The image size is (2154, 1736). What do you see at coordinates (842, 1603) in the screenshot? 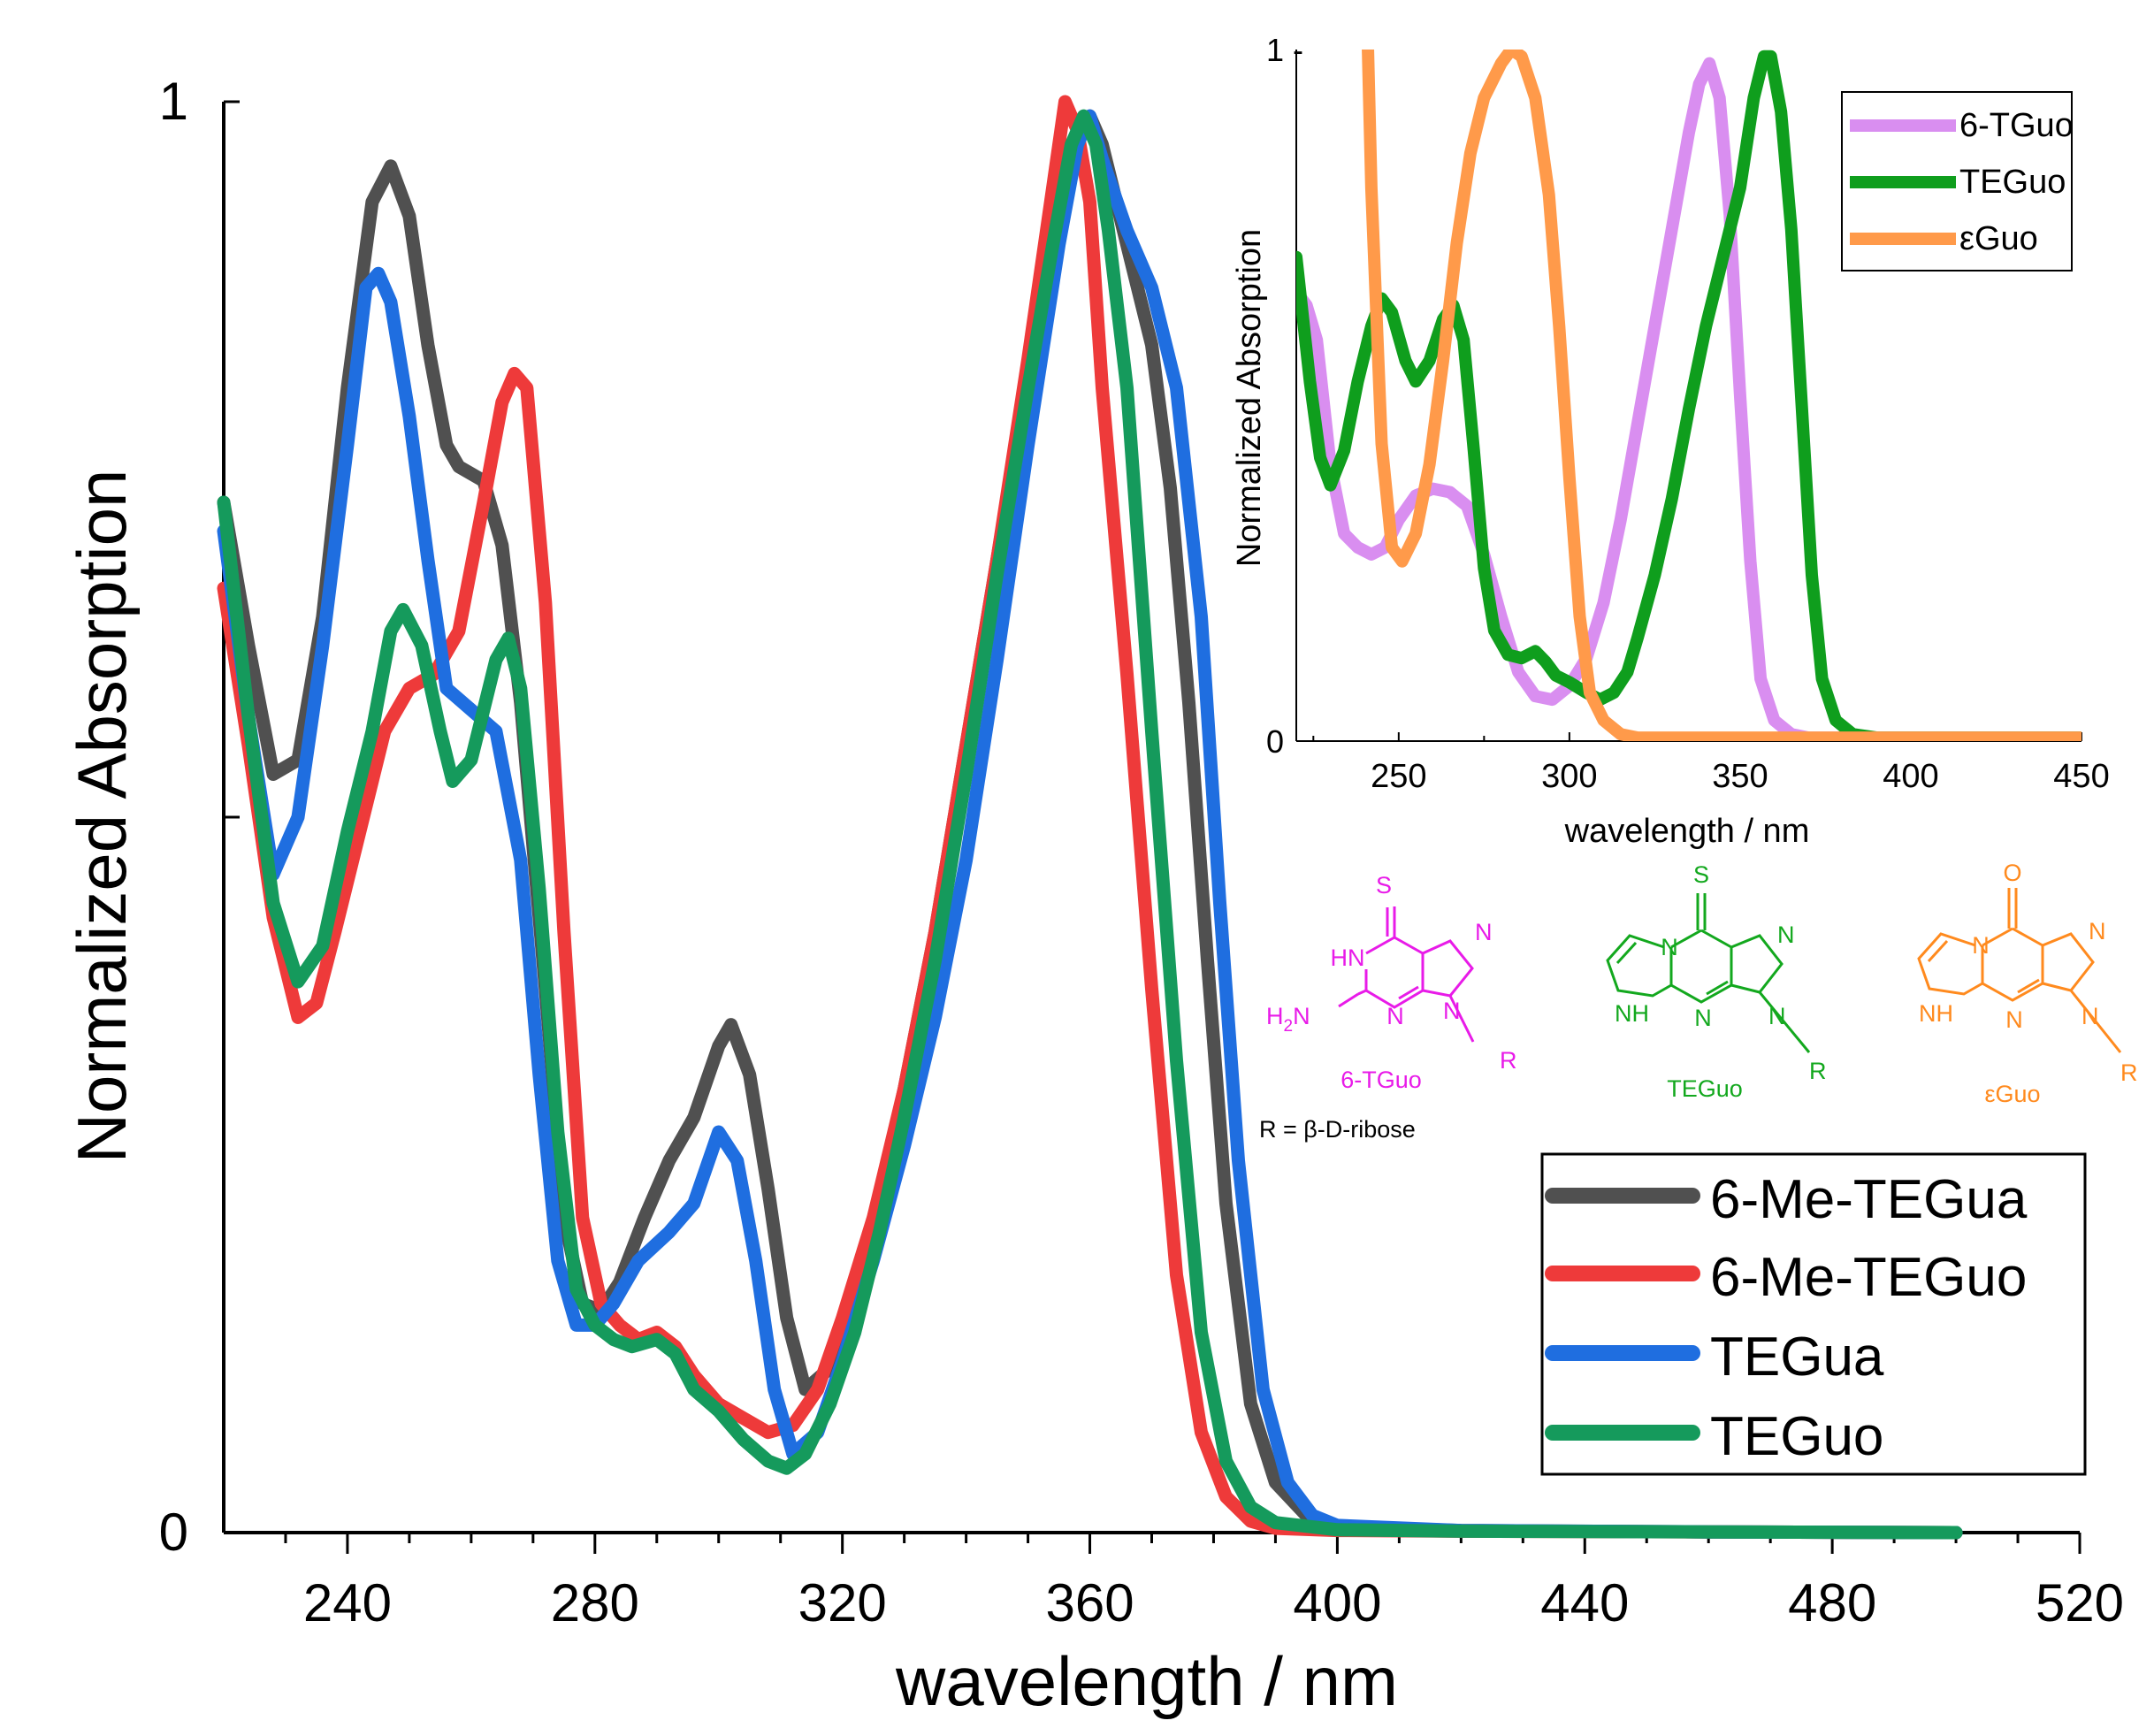
I see `main-x-tick-label: 320` at bounding box center [842, 1603].